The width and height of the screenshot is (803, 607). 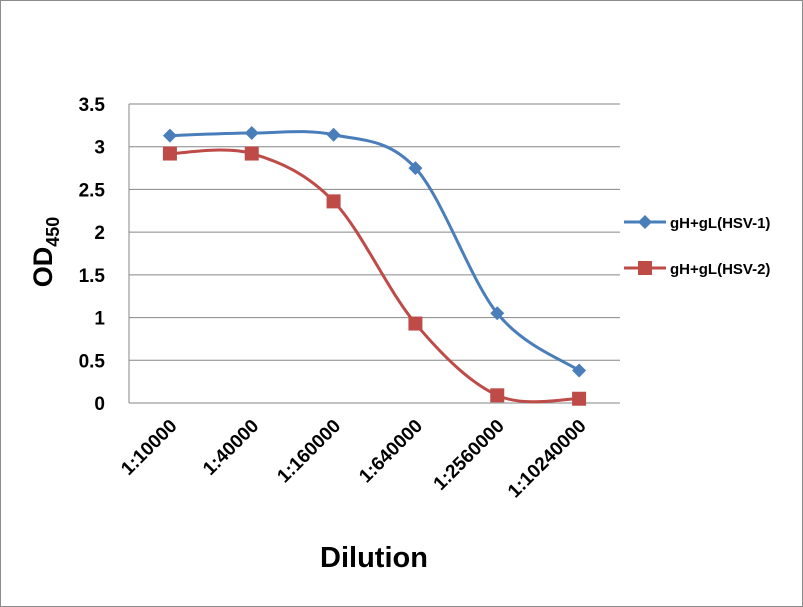 I want to click on legend: gH+gL(HSV-1) gH+gL(HSV-2), so click(x=697, y=246).